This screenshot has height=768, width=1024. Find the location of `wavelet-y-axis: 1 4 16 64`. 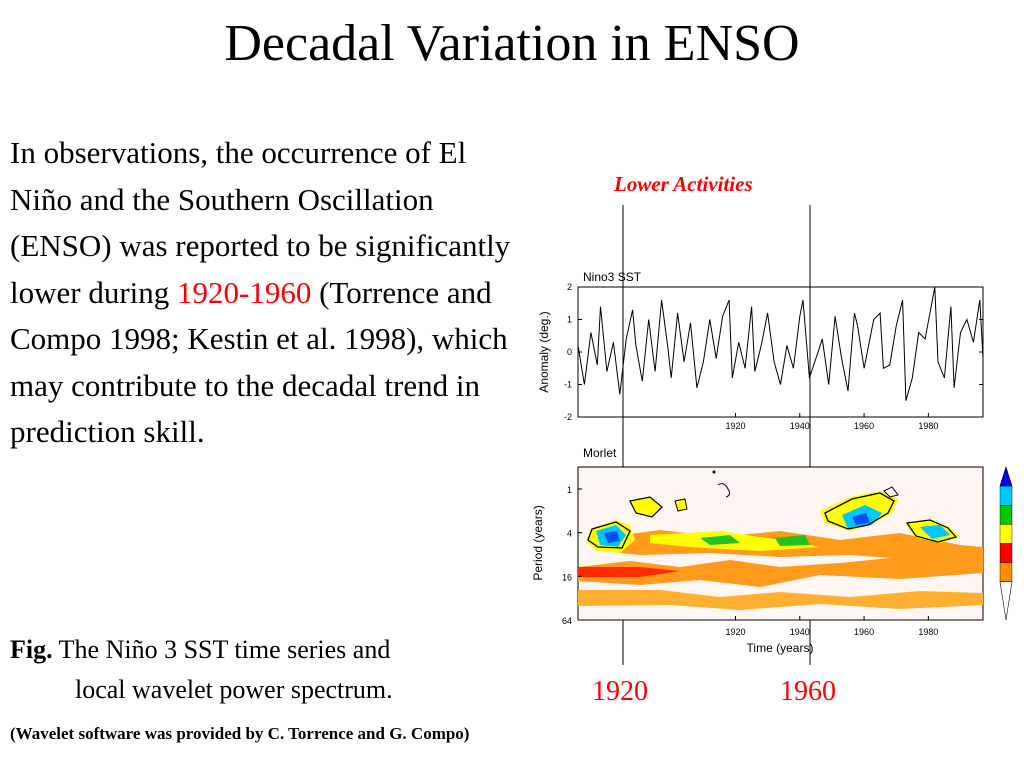

wavelet-y-axis: 1 4 16 64 is located at coordinates (572, 555).